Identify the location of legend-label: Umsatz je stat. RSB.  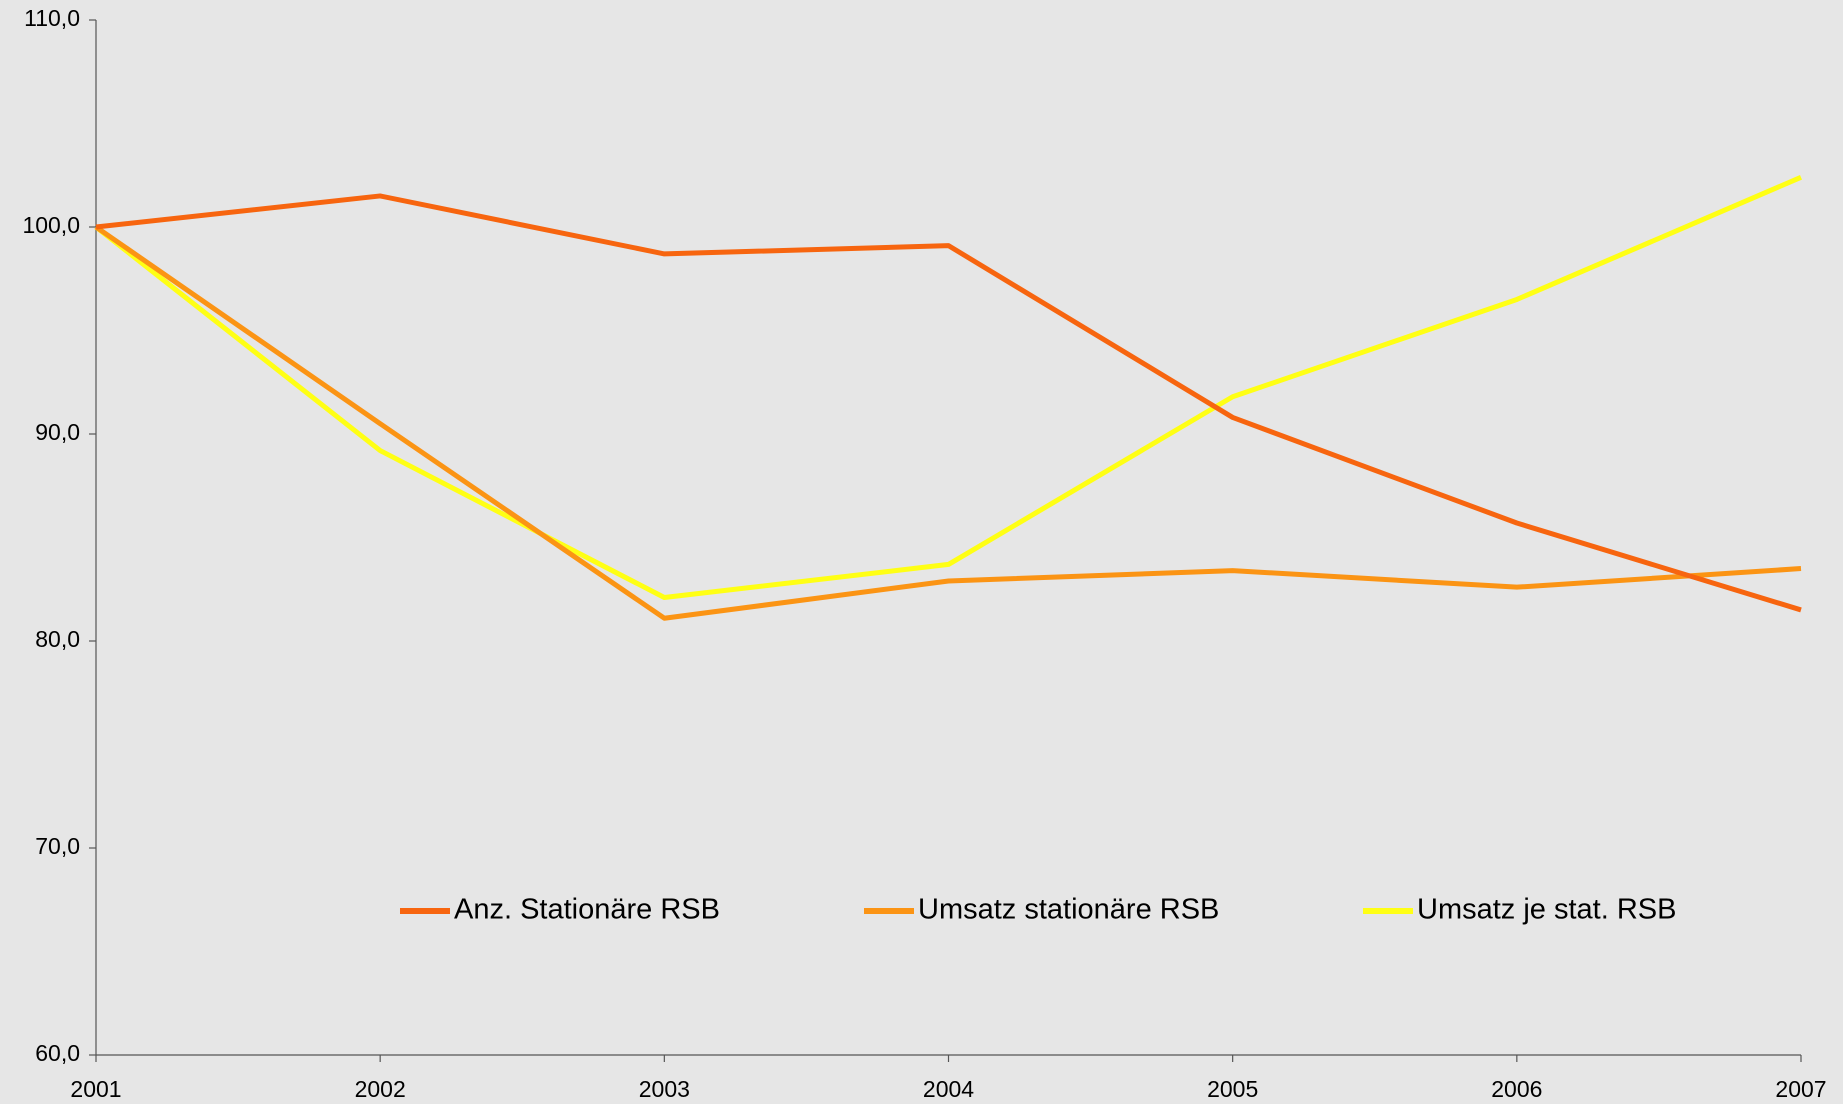
(1546, 910).